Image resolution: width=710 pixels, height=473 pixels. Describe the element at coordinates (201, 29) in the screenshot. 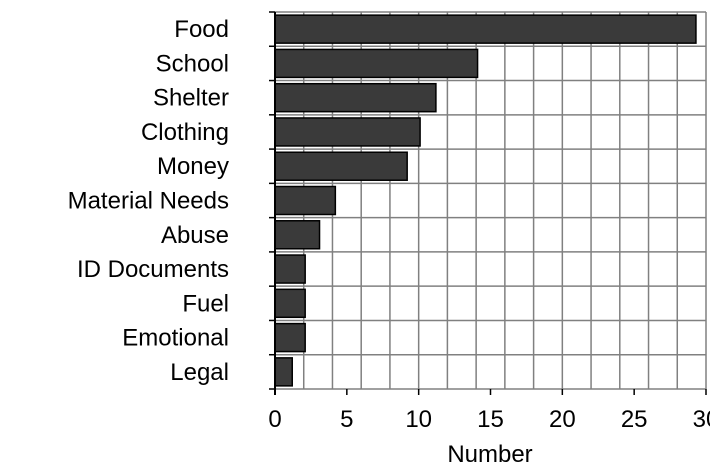

I see `category-label: Food` at that location.